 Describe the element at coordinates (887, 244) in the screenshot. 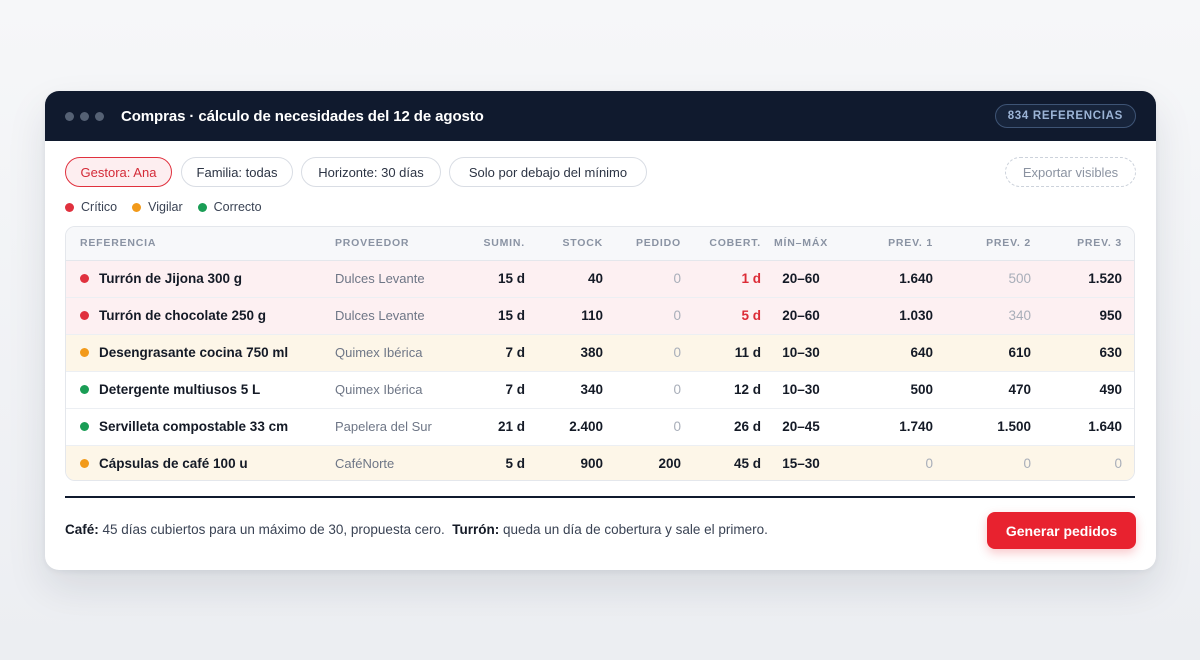

I see `column-header-prev1: PREV. 1` at that location.